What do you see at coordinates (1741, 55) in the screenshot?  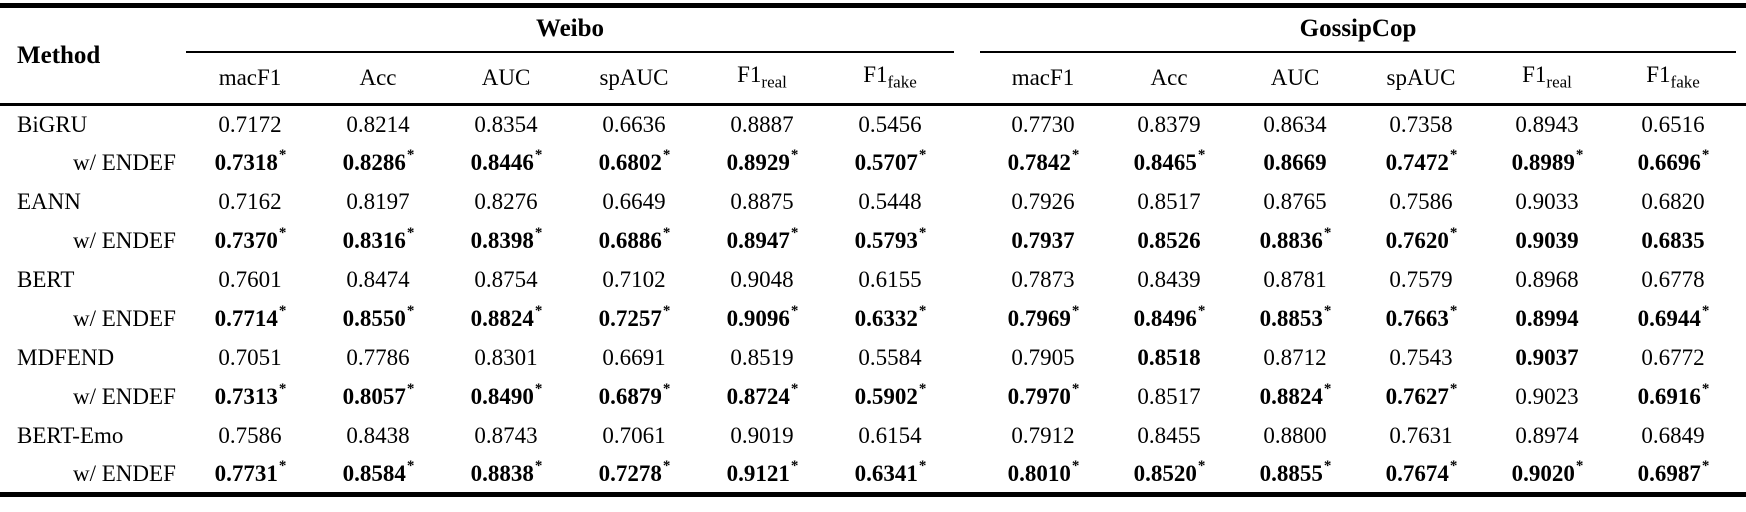 I see `header-end-pad` at bounding box center [1741, 55].